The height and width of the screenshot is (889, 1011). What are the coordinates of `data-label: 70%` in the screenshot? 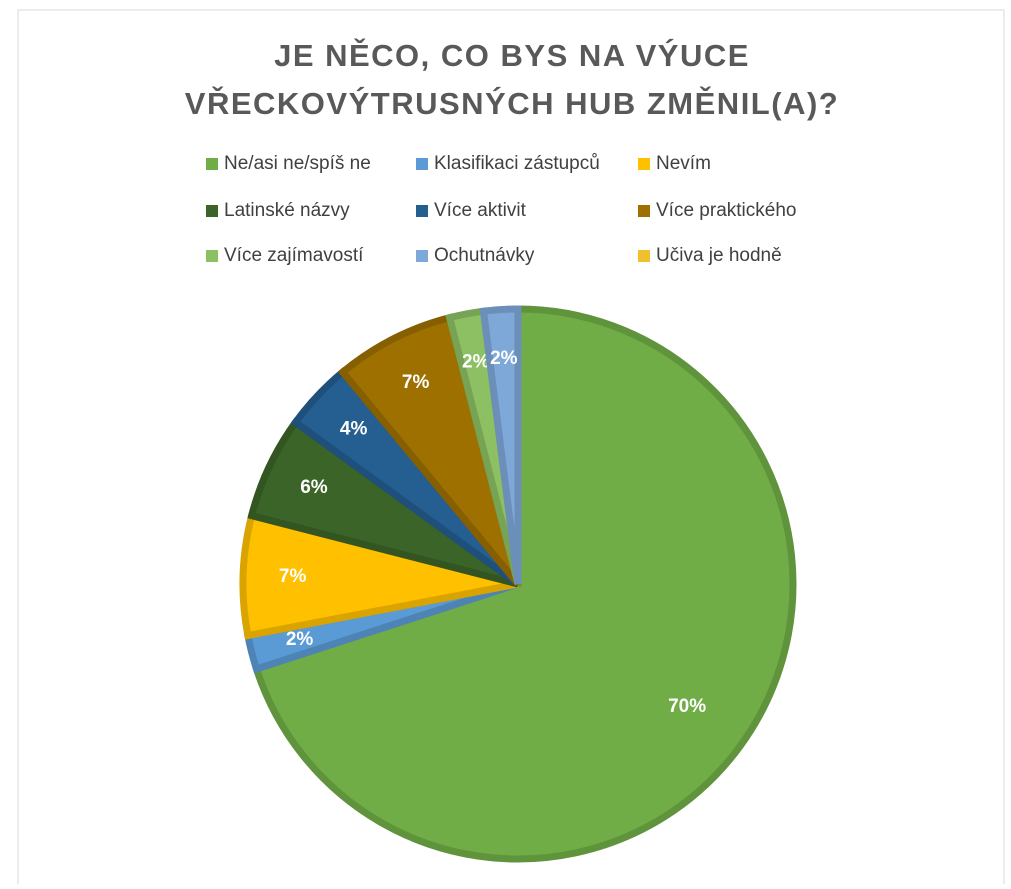 It's located at (687, 706).